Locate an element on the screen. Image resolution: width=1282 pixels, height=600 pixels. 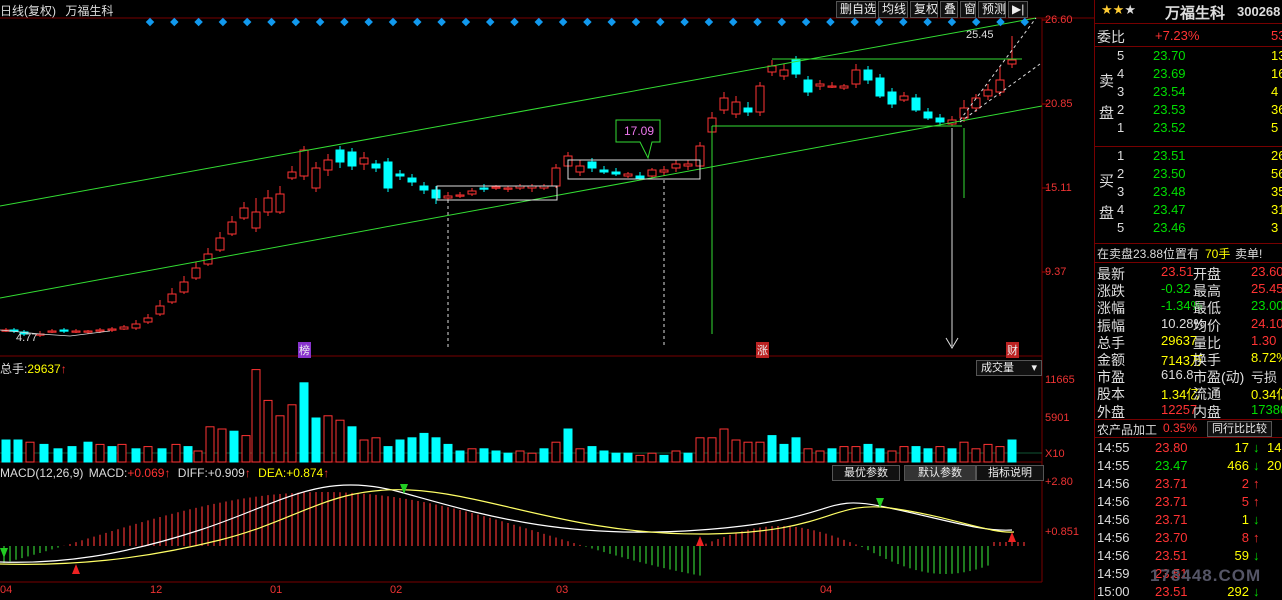
buy-price: 23.51 is located at coordinates (1169, 155).